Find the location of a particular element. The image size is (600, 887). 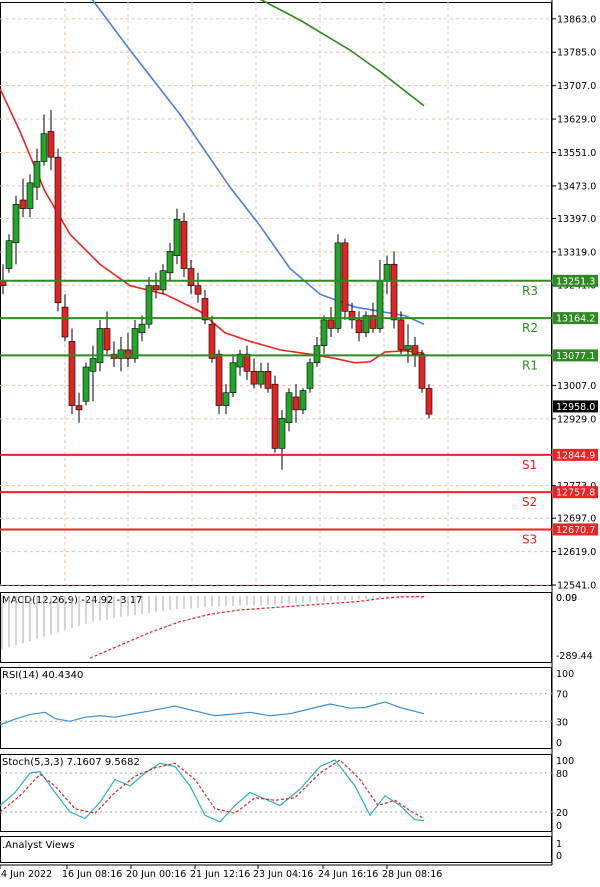

analyst-tick: 0 is located at coordinates (559, 856).